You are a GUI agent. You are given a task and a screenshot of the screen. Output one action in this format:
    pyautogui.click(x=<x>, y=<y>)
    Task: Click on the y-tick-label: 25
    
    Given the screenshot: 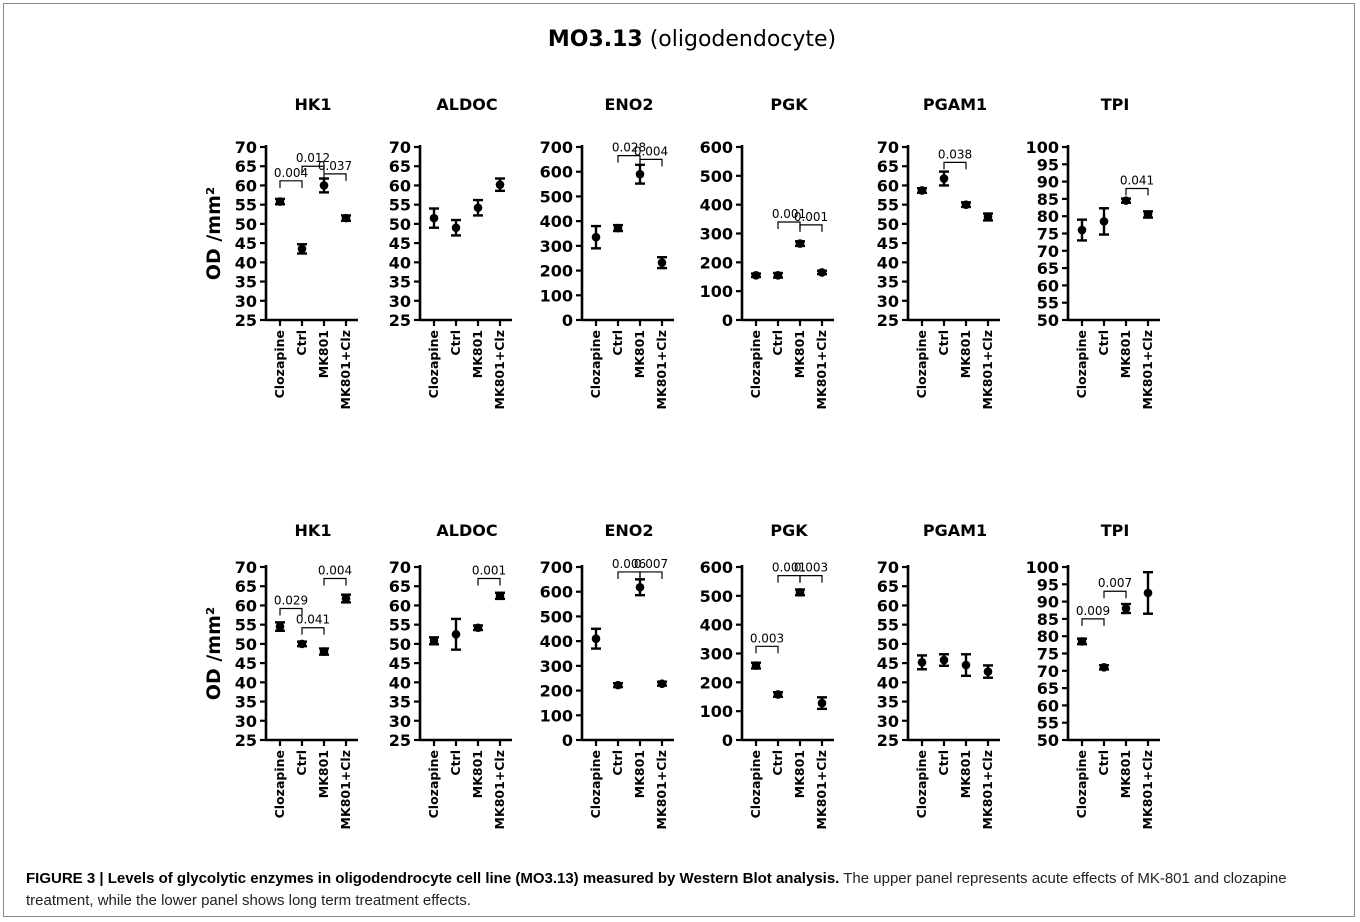 What is the action you would take?
    pyautogui.click(x=246, y=740)
    